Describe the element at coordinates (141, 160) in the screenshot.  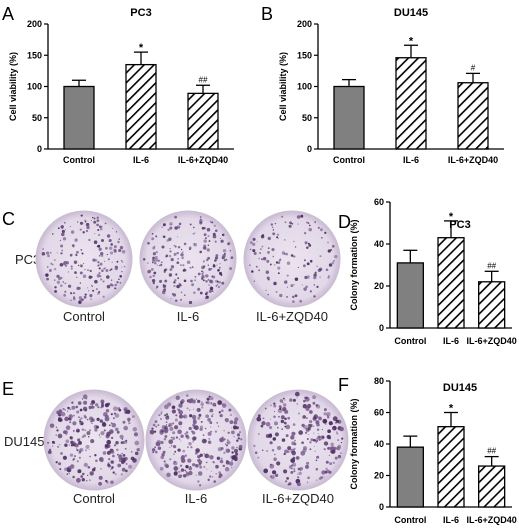
I see `x-category-label: IL-6` at that location.